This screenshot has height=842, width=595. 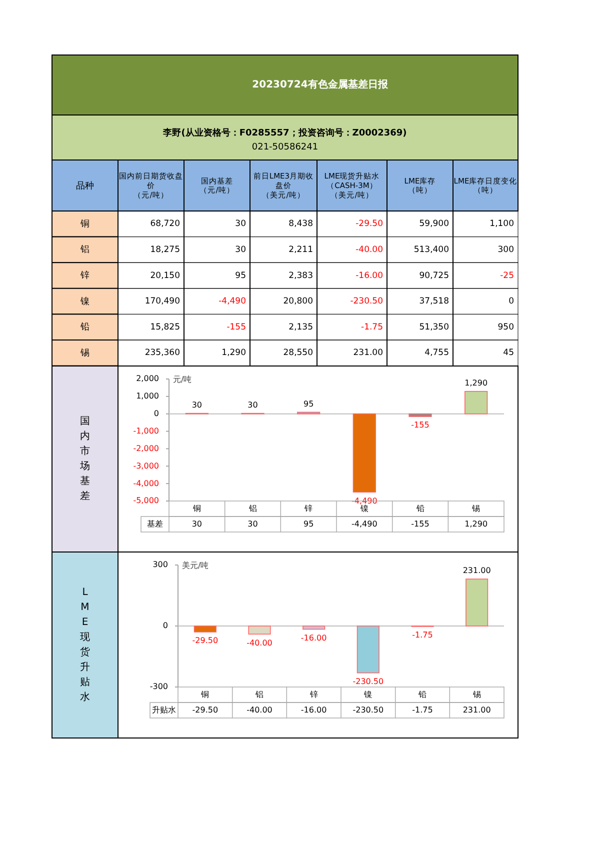 I want to click on data-label: -4,490, so click(x=365, y=523).